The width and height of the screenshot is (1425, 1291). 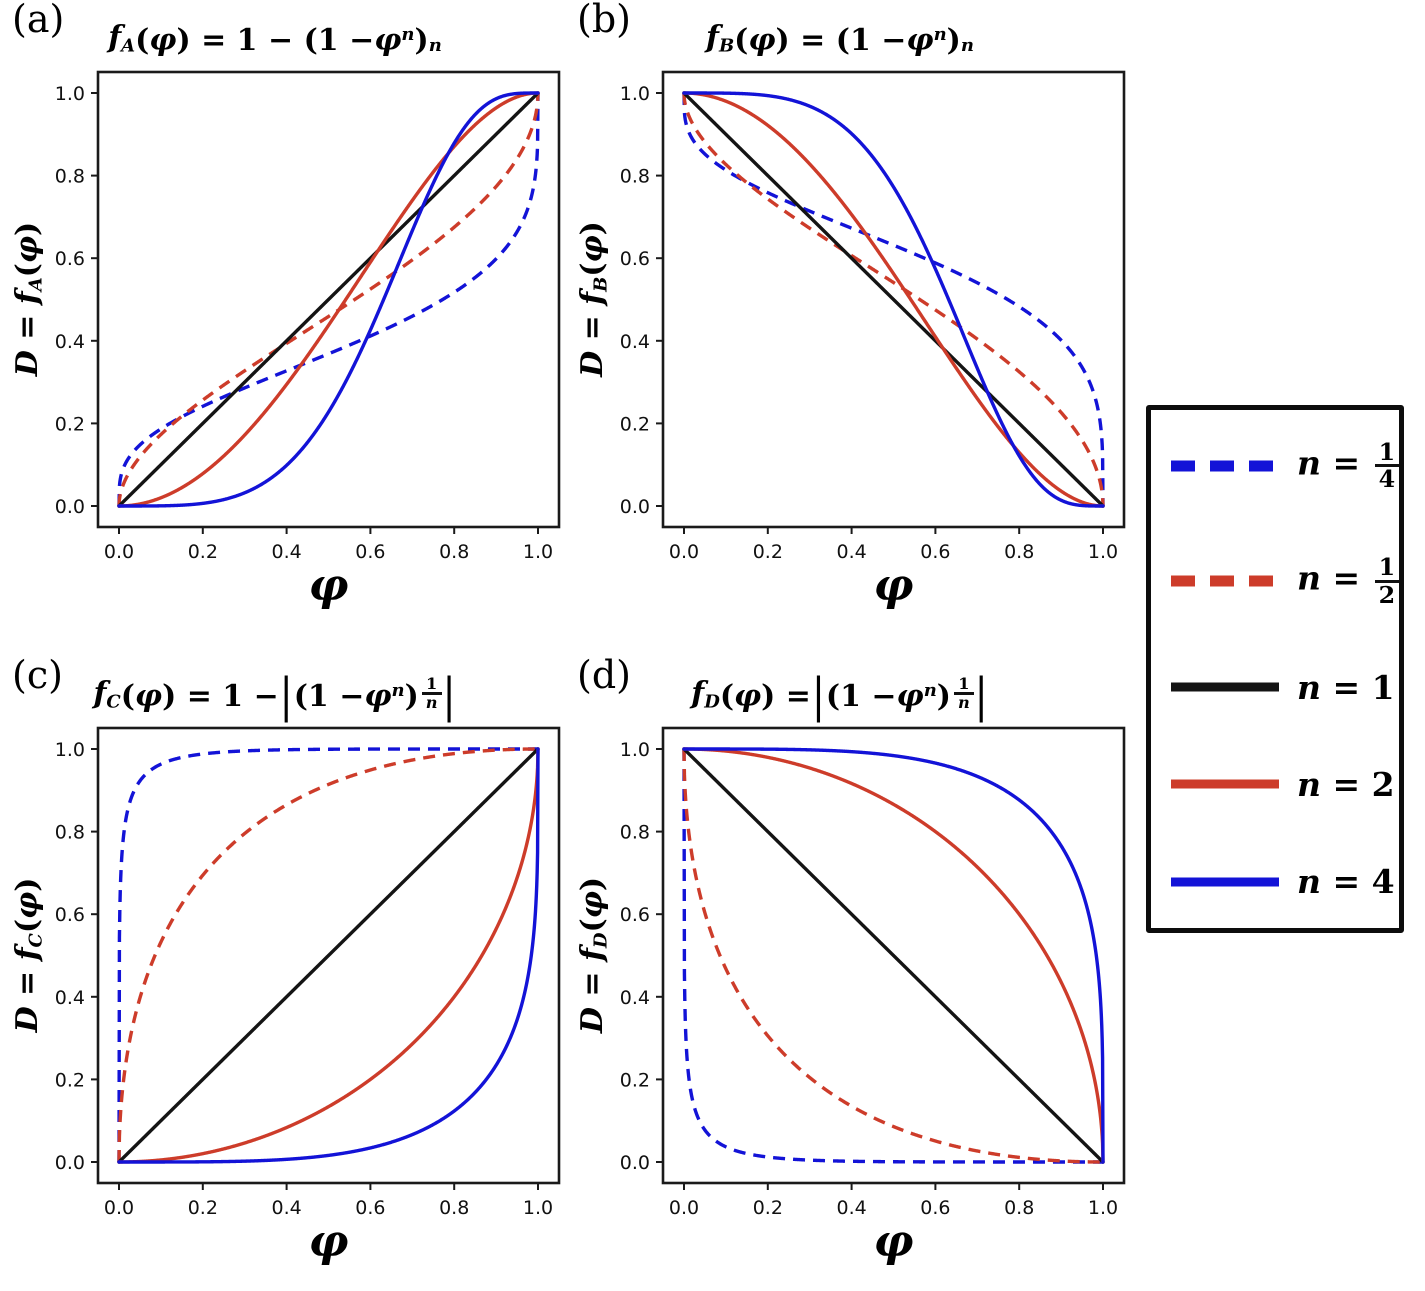 I want to click on x-tick-label-d: 0.8, so click(x=1019, y=1208).